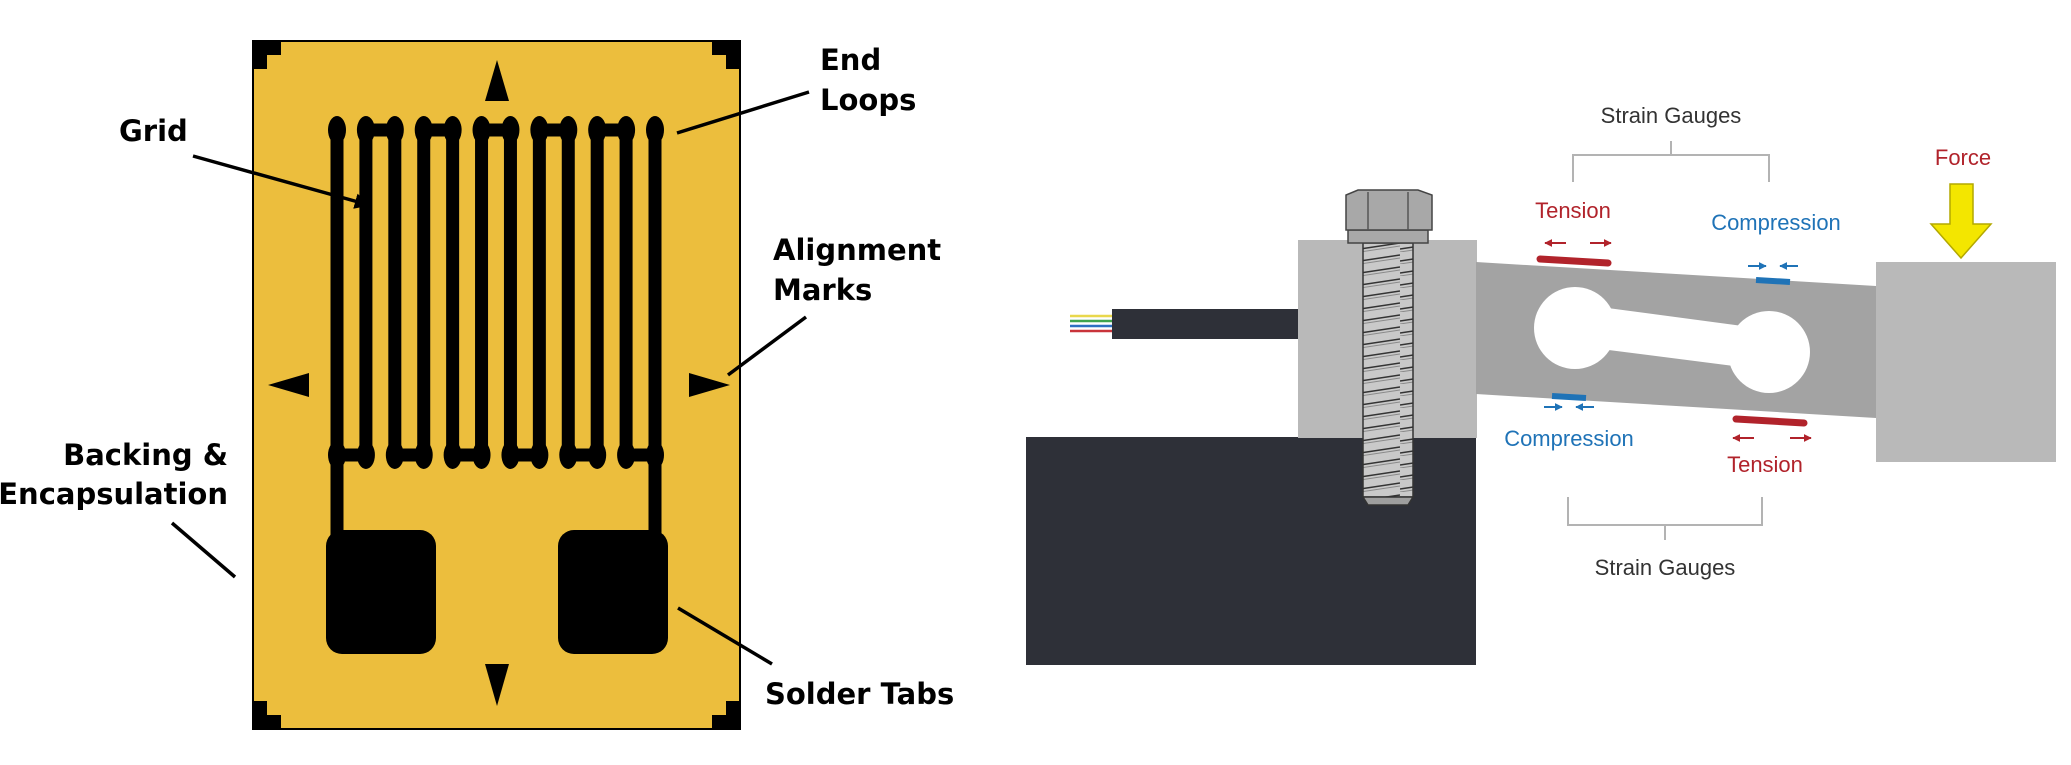  What do you see at coordinates (726, 715) in the screenshot?
I see `corner-mark-bottom-right` at bounding box center [726, 715].